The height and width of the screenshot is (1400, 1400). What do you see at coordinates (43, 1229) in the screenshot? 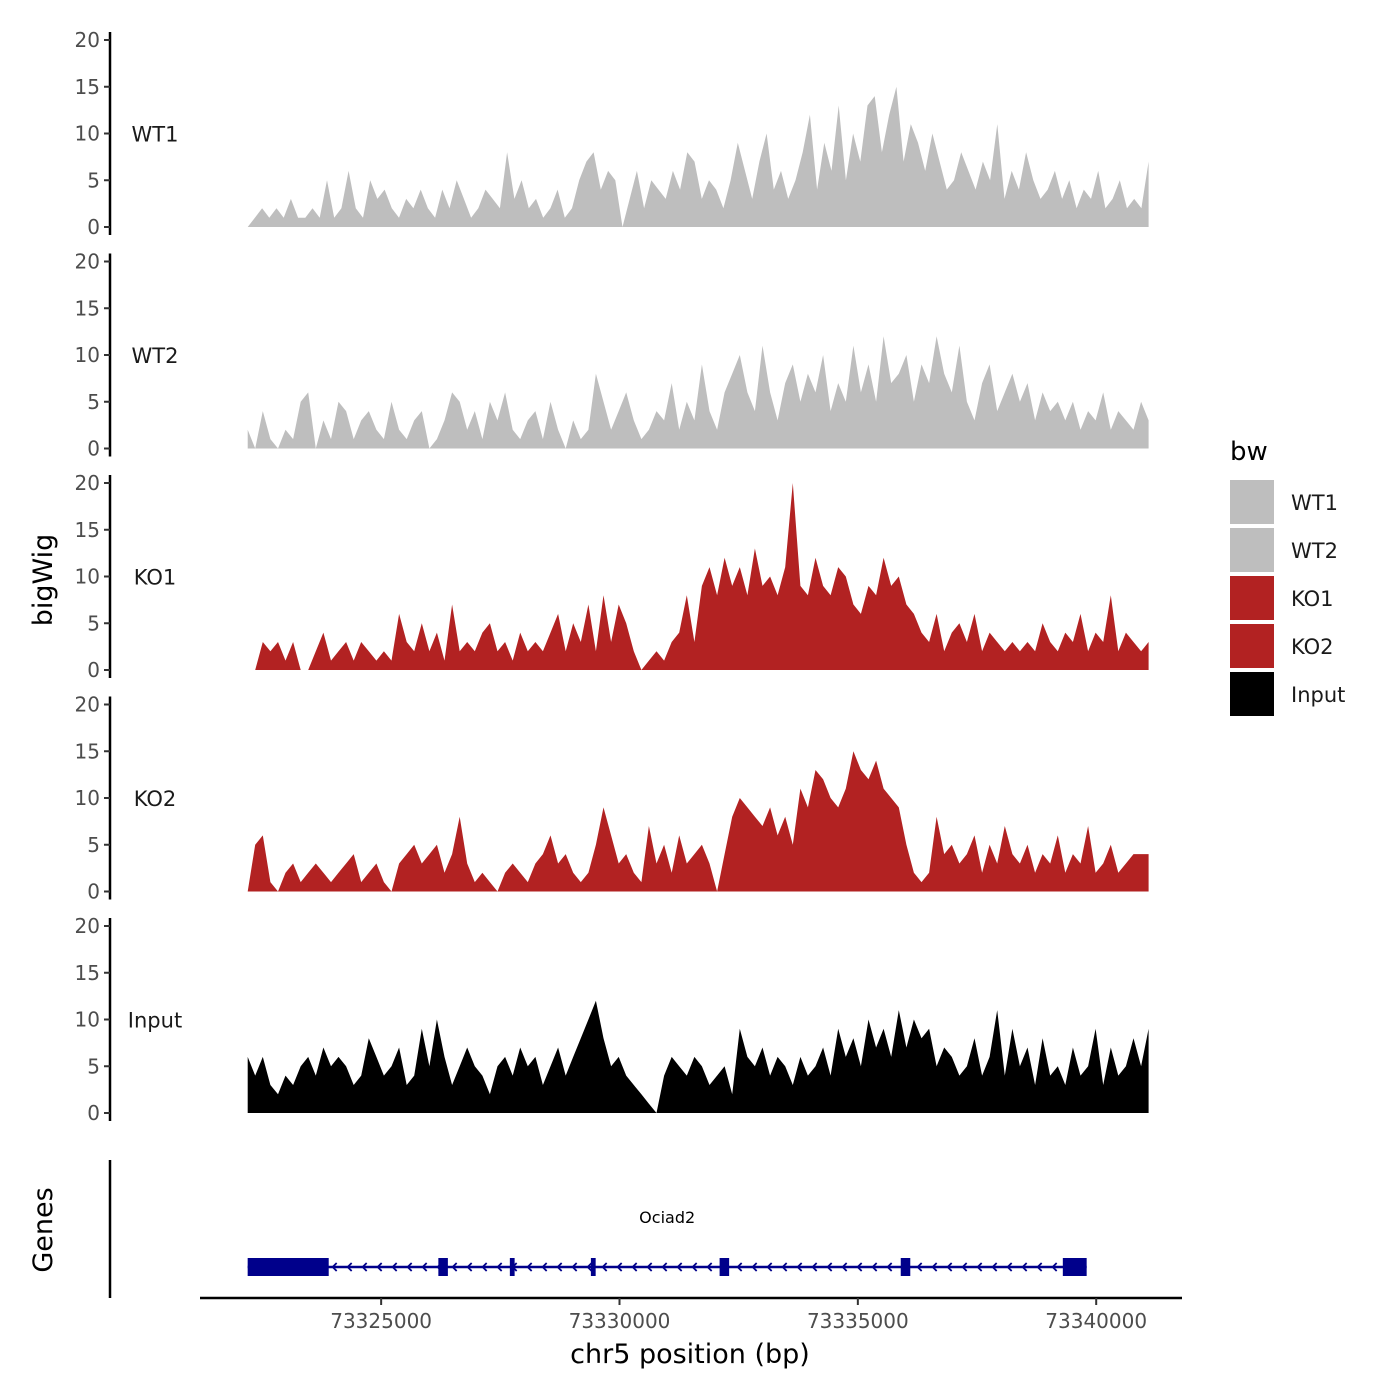
I see `genes-axis-title: Genes` at bounding box center [43, 1229].